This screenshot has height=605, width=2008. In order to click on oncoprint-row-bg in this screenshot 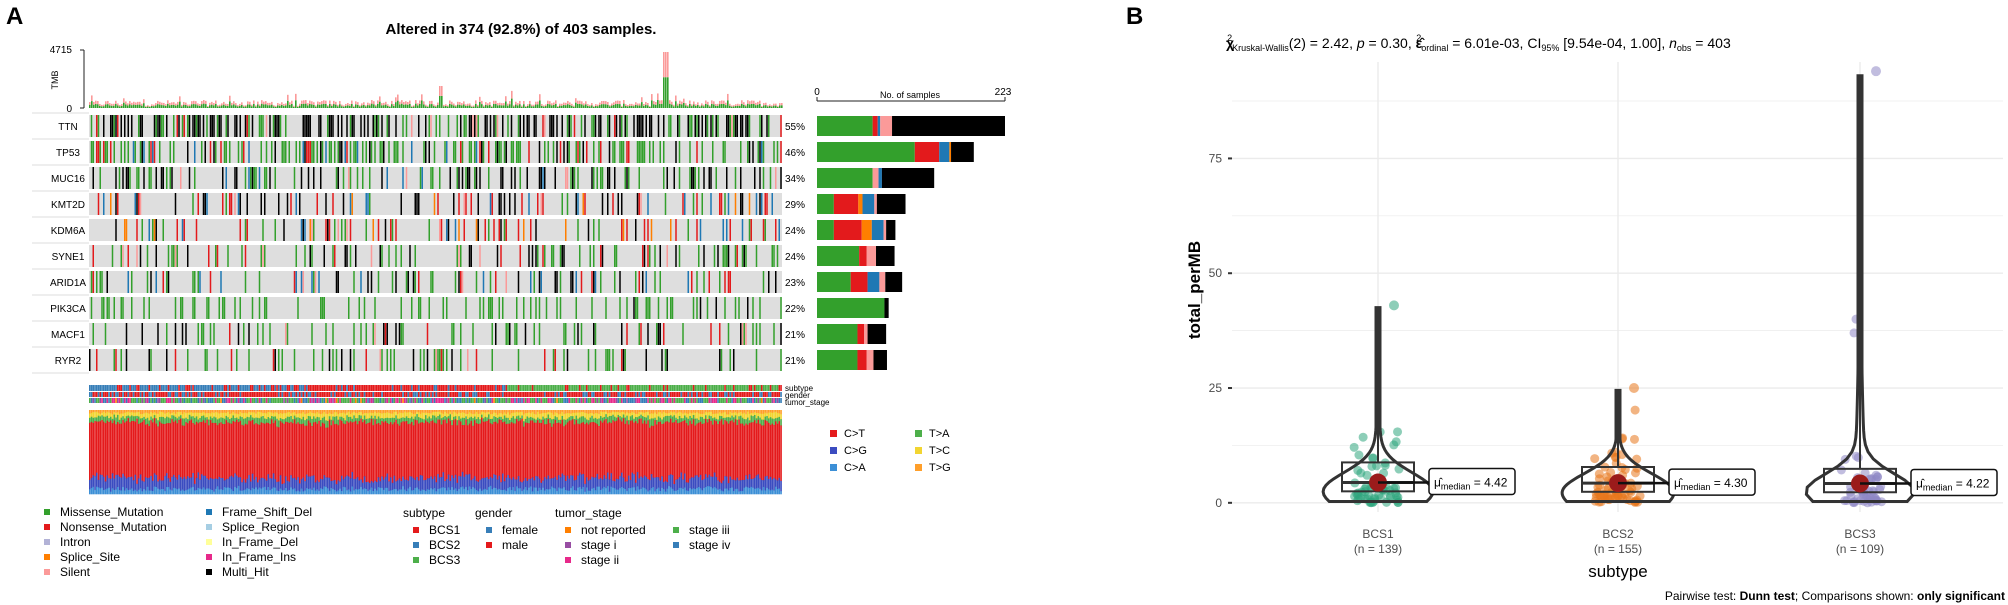, I will do `click(435, 230)`.